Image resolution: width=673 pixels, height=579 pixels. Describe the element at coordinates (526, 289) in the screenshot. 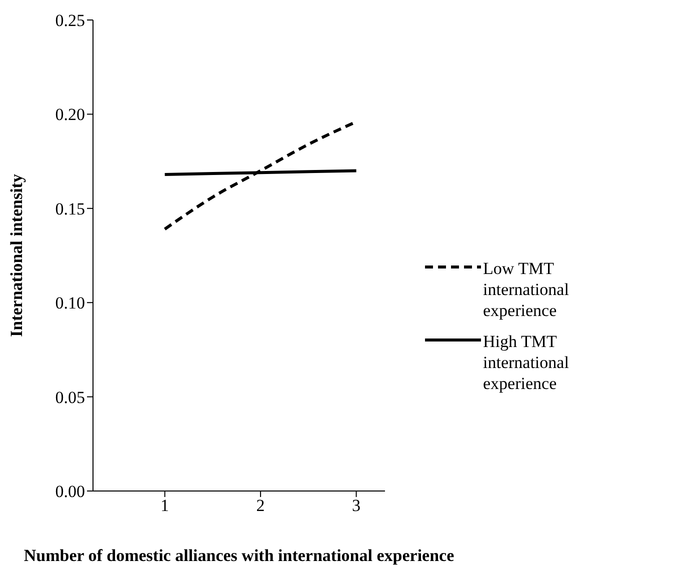

I see `legend-label: Low TMT international experience` at that location.